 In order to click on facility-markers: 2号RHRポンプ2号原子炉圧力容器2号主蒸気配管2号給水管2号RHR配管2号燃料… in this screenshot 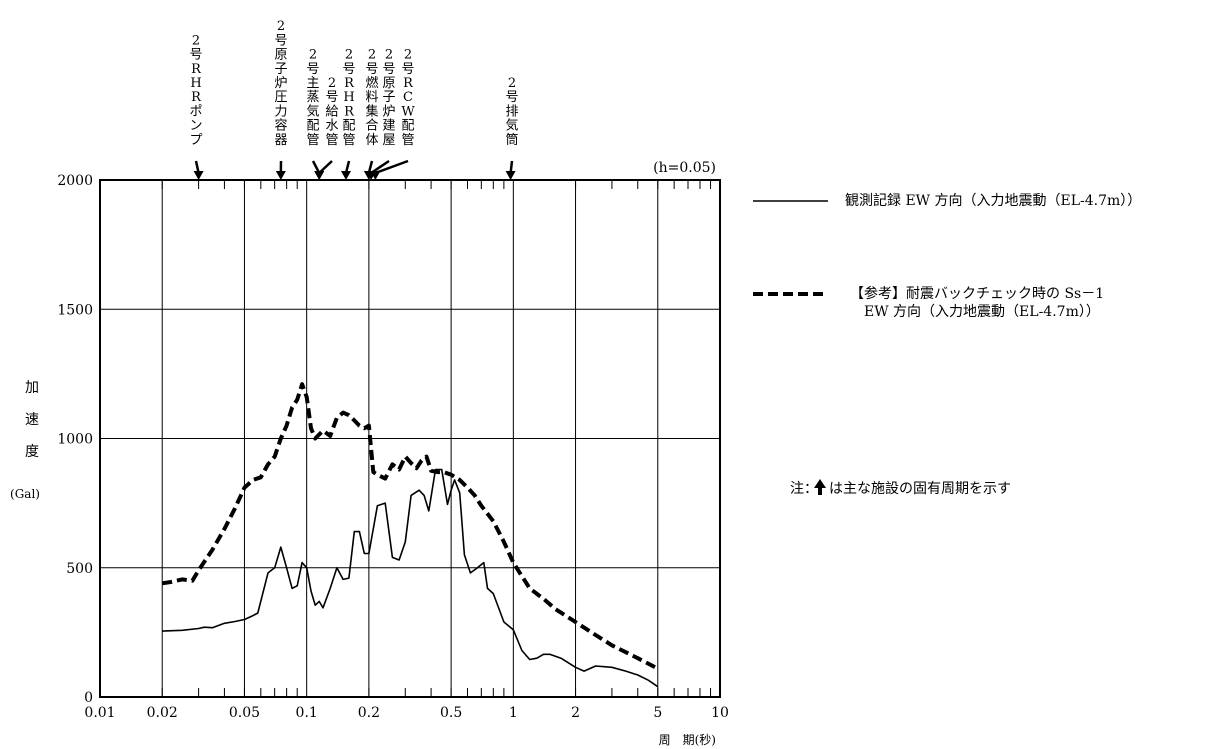, I will do `click(354, 99)`.